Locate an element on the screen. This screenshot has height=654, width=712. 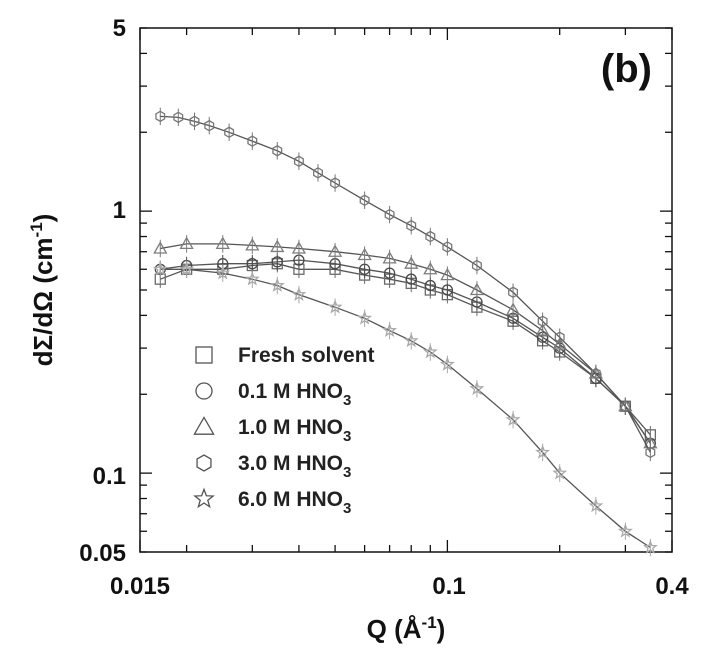
legend-symbol-square is located at coordinates (204, 355).